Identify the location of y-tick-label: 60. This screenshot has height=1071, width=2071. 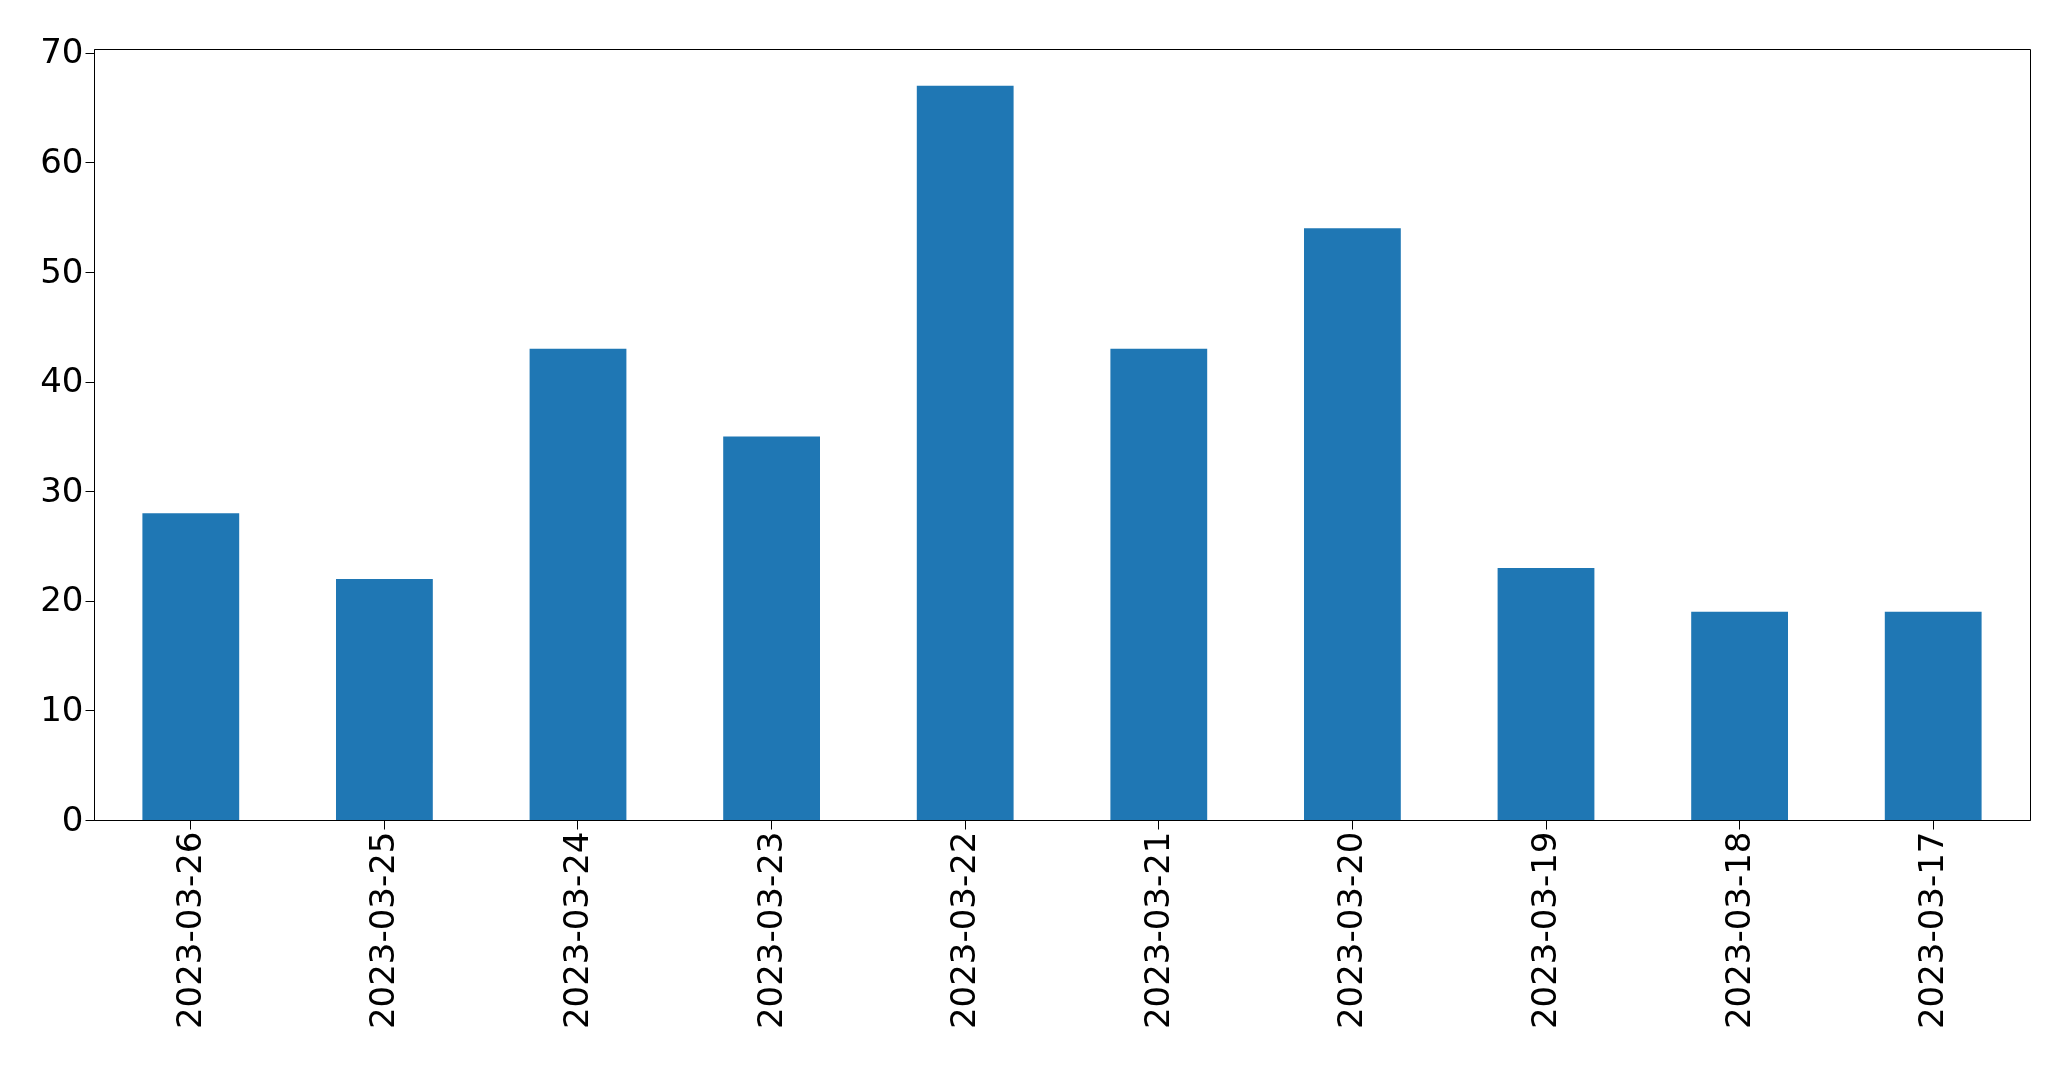
(62, 160).